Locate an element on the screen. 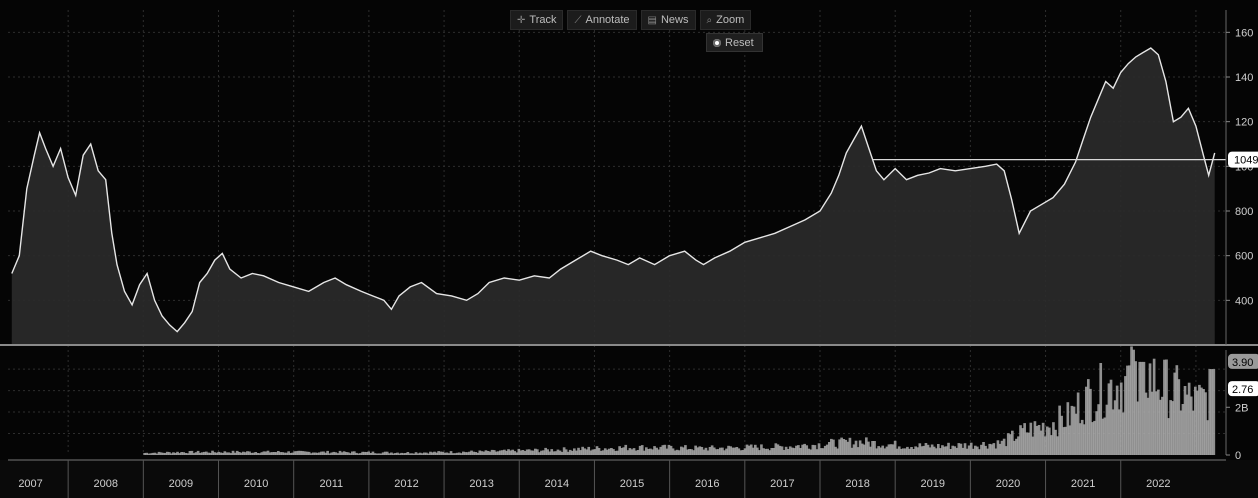 Image resolution: width=1258 pixels, height=498 pixels. volume-value-label: 2.76 is located at coordinates (1242, 390).